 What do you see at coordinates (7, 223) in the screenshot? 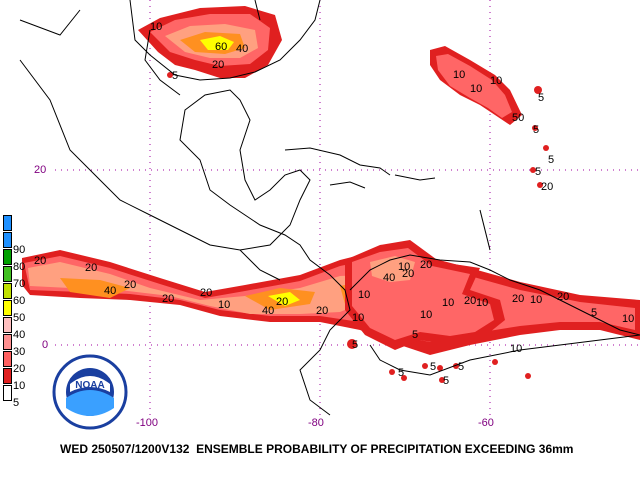
I see `legend-box-top` at bounding box center [7, 223].